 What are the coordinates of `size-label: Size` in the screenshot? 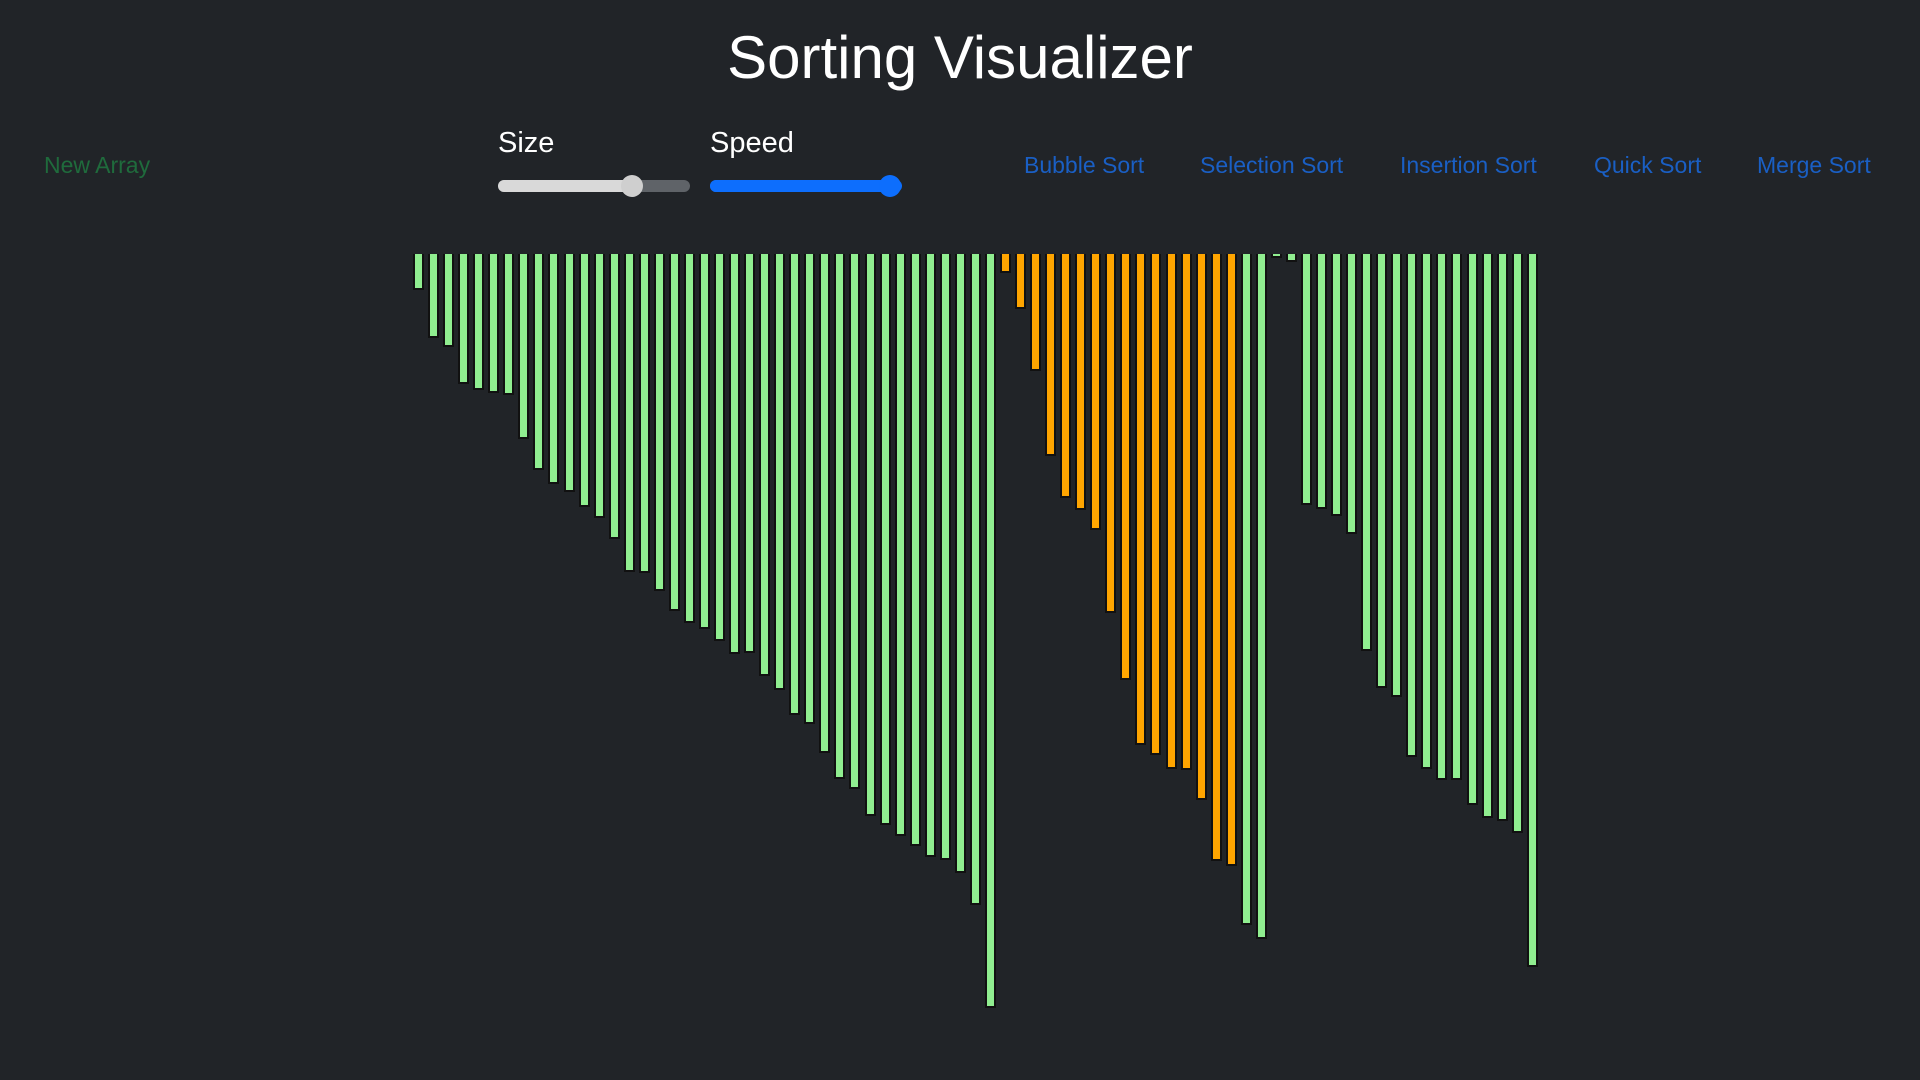 It's located at (526, 143).